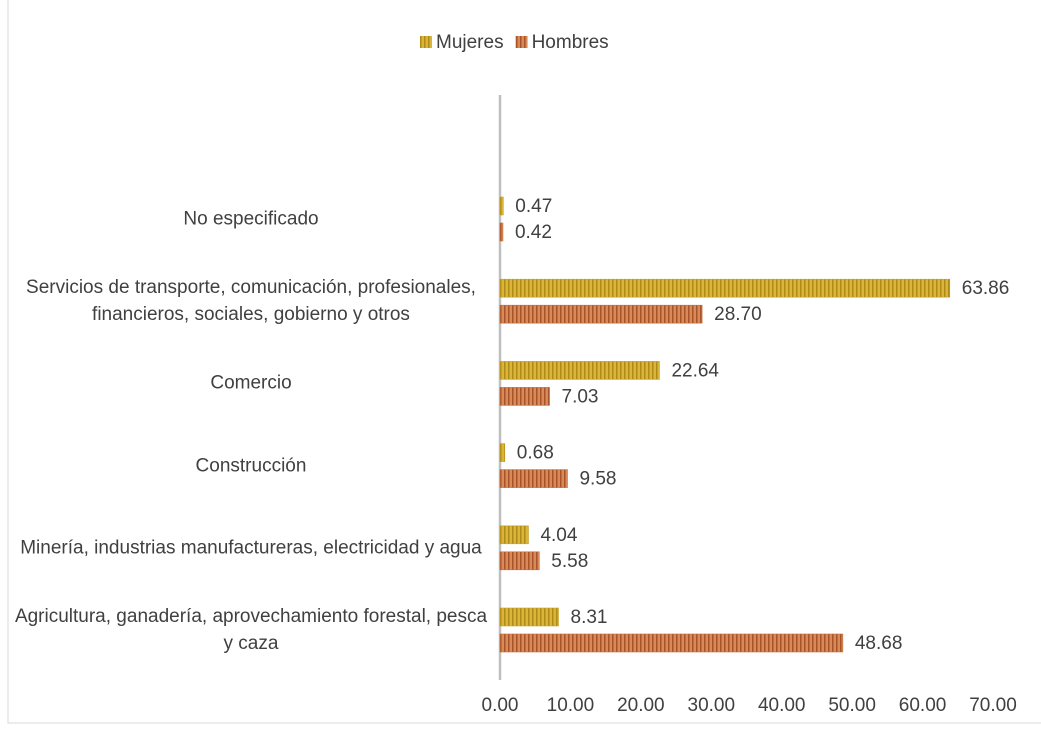  Describe the element at coordinates (470, 42) in the screenshot. I see `legend-label: Mujeres` at that location.